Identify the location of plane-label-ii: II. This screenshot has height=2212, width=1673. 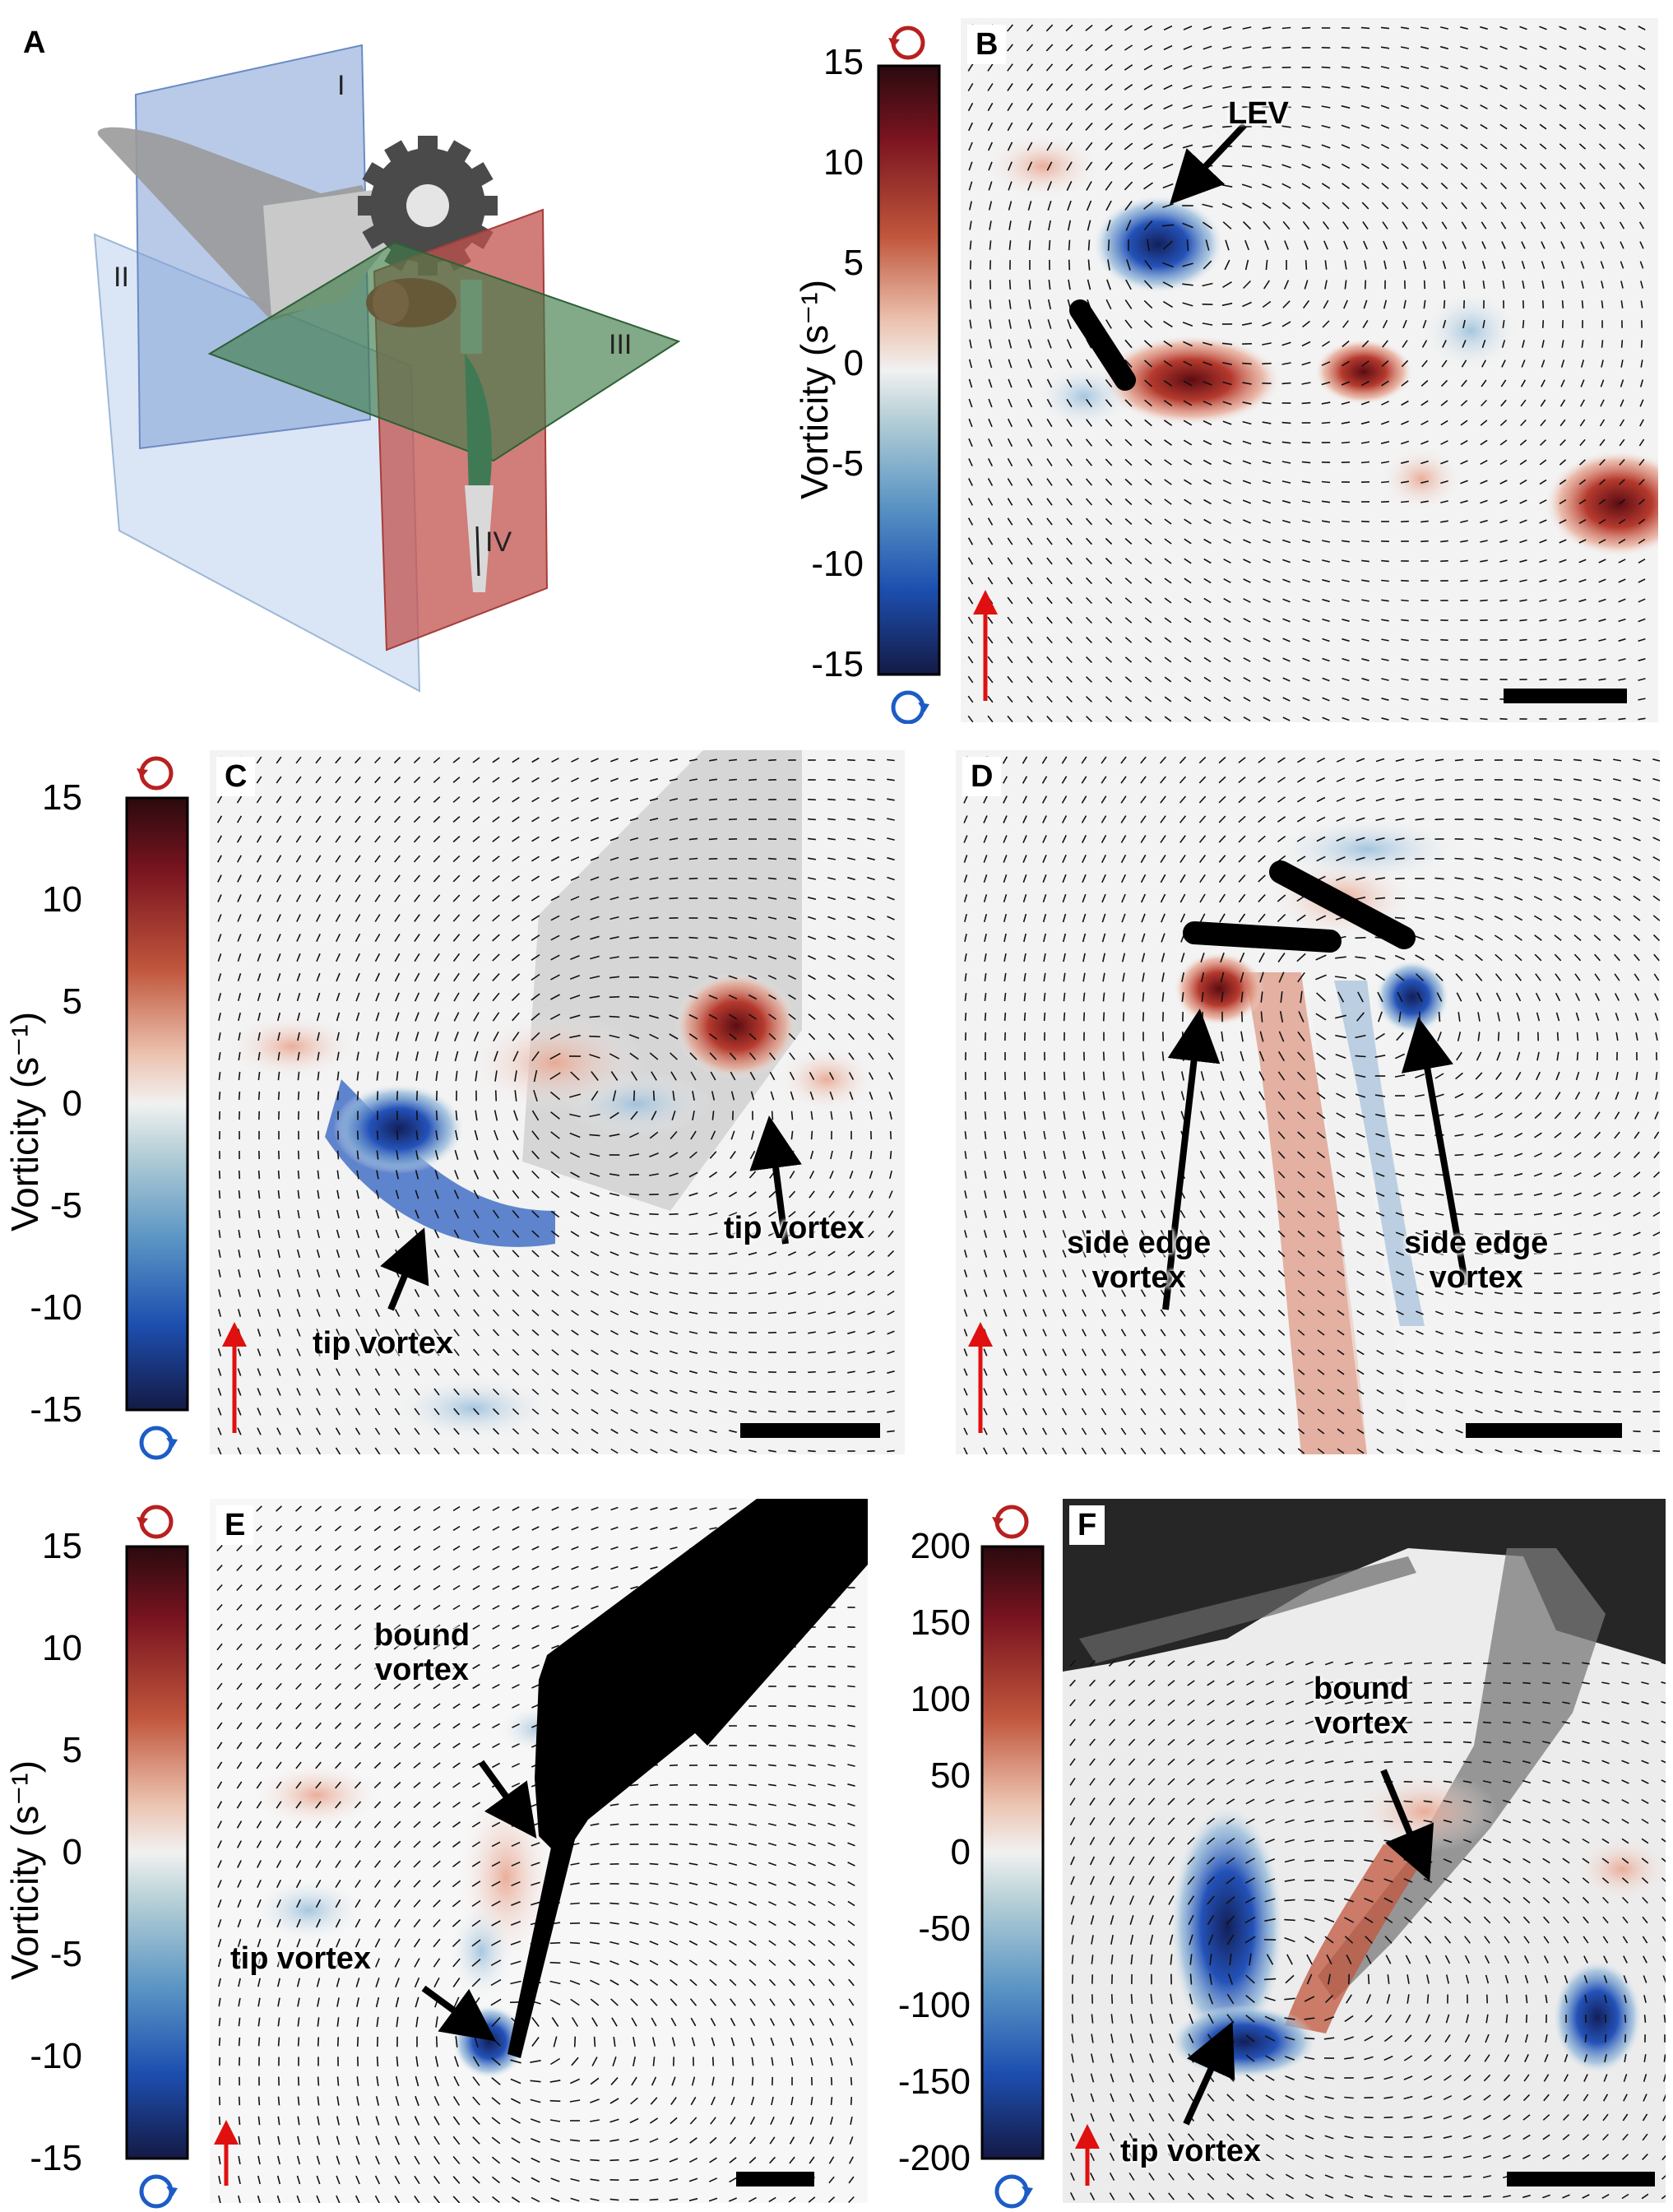
(121, 277).